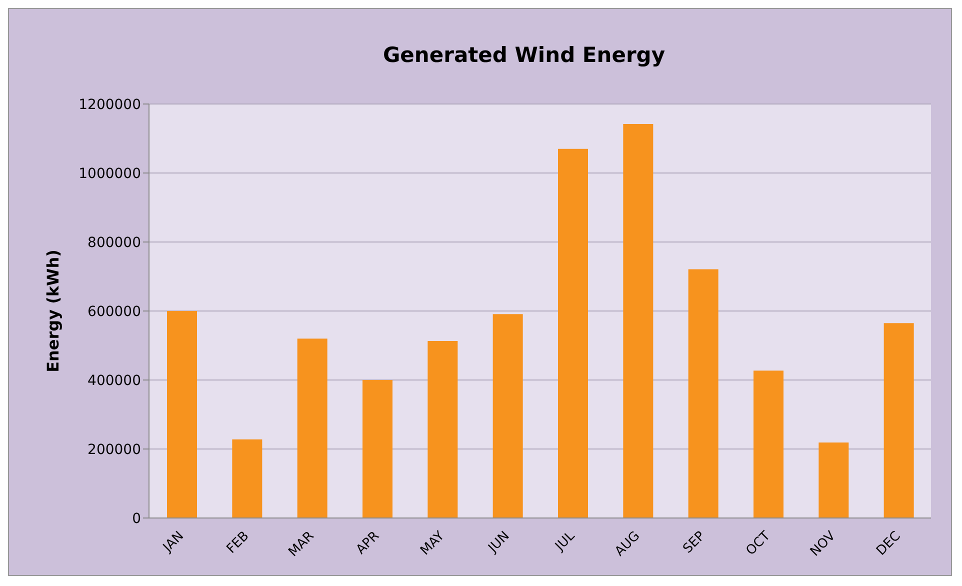 This screenshot has width=962, height=586. Describe the element at coordinates (238, 542) in the screenshot. I see `x-tick-label: FEB` at that location.